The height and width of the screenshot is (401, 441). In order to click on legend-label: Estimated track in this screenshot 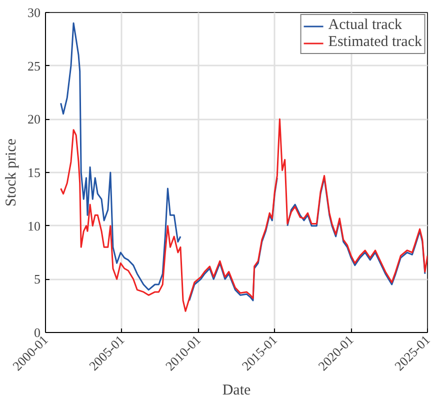, I will do `click(375, 42)`.